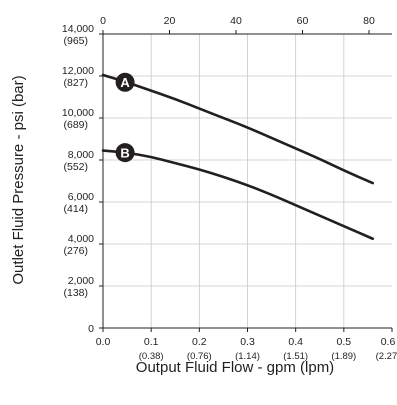 The image size is (397, 405). Describe the element at coordinates (75, 125) in the screenshot. I see `y-tick-sublabel-5: (689)` at that location.